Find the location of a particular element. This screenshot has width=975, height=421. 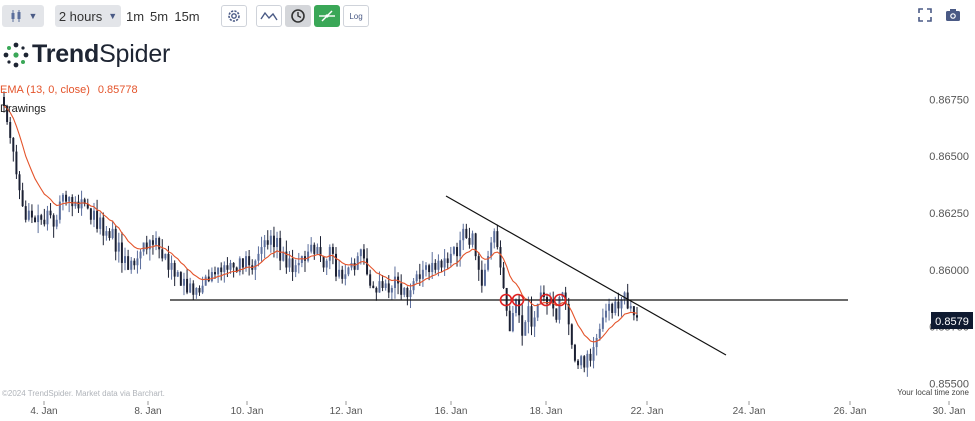

ema-legend: EMA (13, 0, close) 0.85778 is located at coordinates (69, 90).